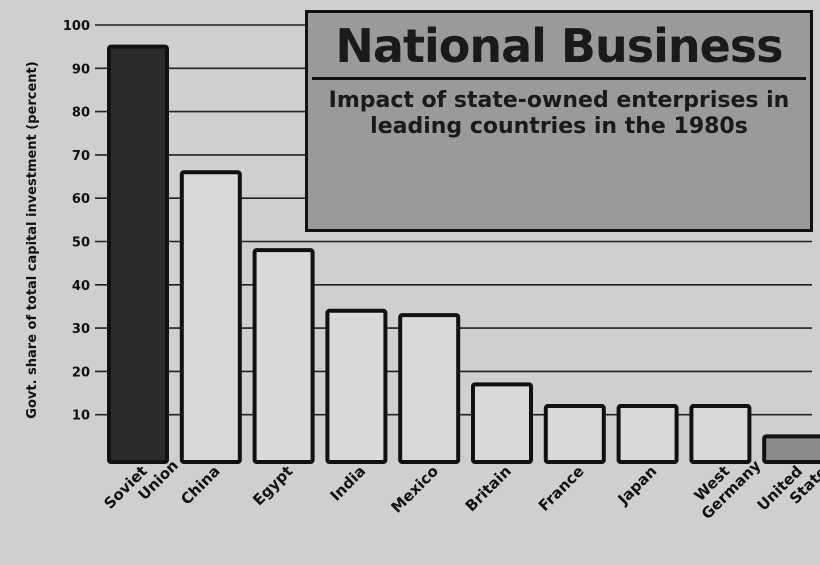  Describe the element at coordinates (637, 485) in the screenshot. I see `x-tick-label: Japan` at that location.